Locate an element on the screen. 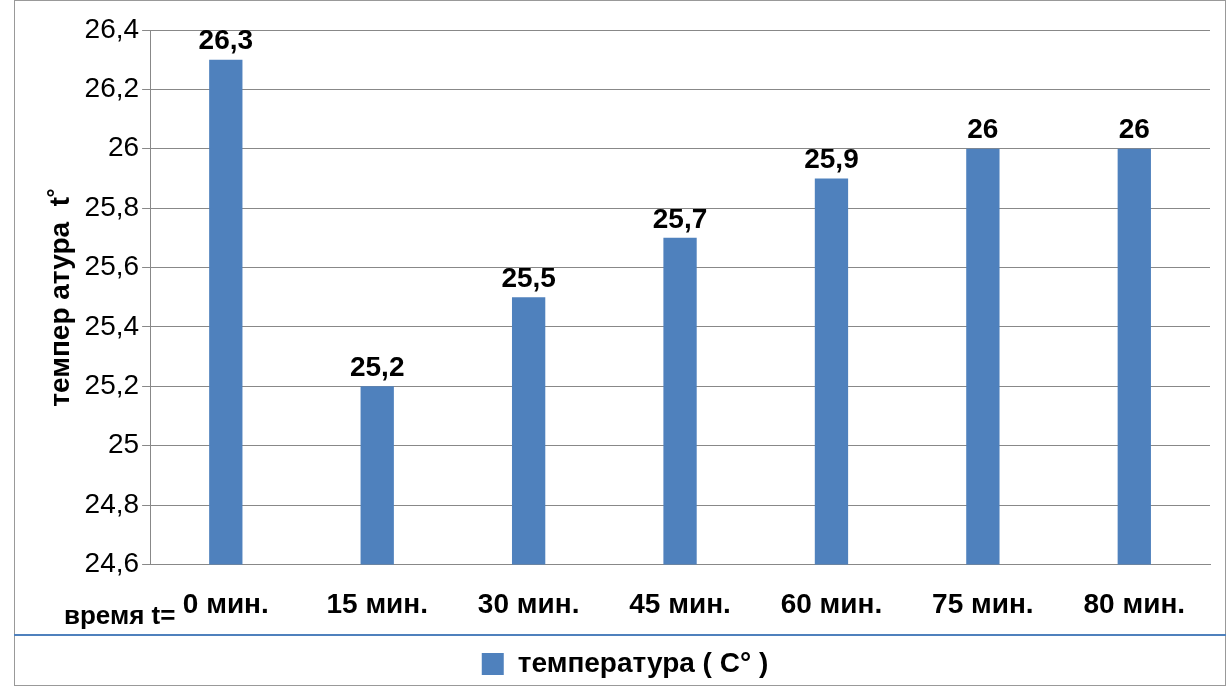 The image size is (1228, 688). x-axis-title: время t= is located at coordinates (120, 615).